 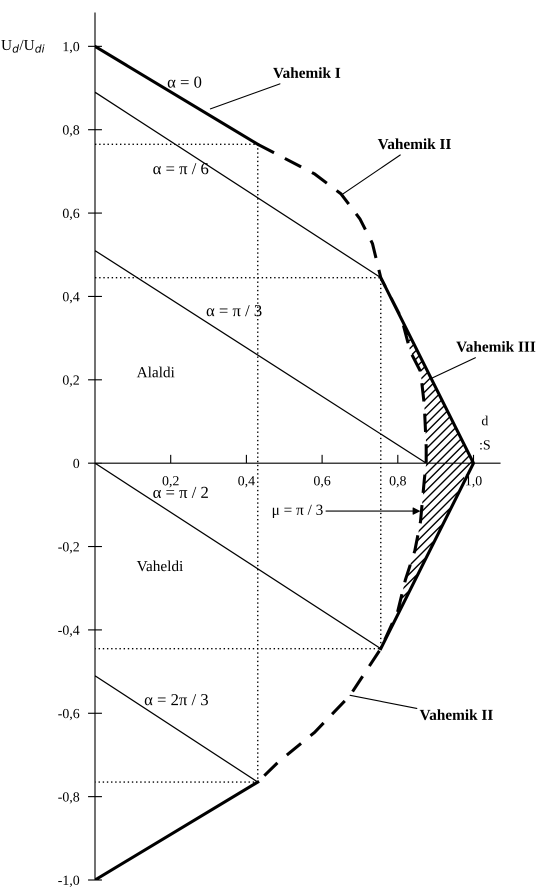 I want to click on x-tick-label: 0,4, so click(x=246, y=482).